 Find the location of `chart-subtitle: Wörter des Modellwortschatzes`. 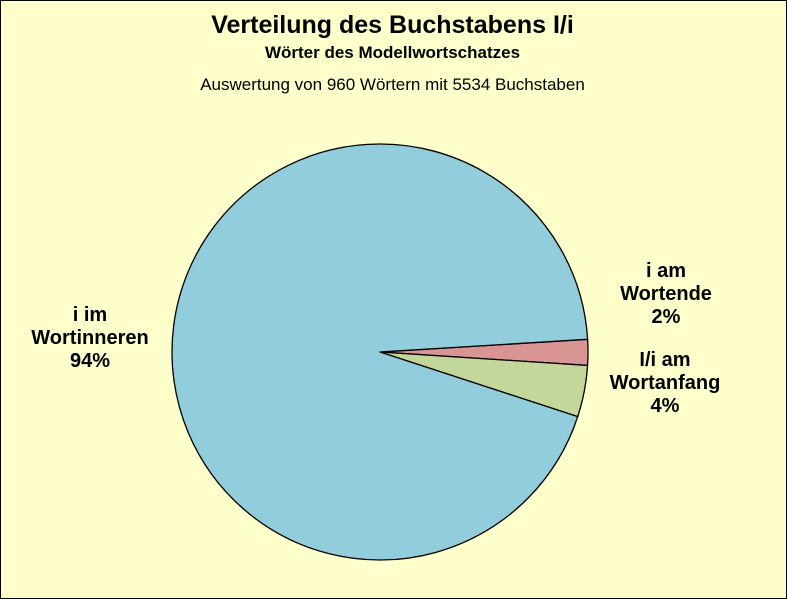

chart-subtitle: Wörter des Modellwortschatzes is located at coordinates (392, 52).